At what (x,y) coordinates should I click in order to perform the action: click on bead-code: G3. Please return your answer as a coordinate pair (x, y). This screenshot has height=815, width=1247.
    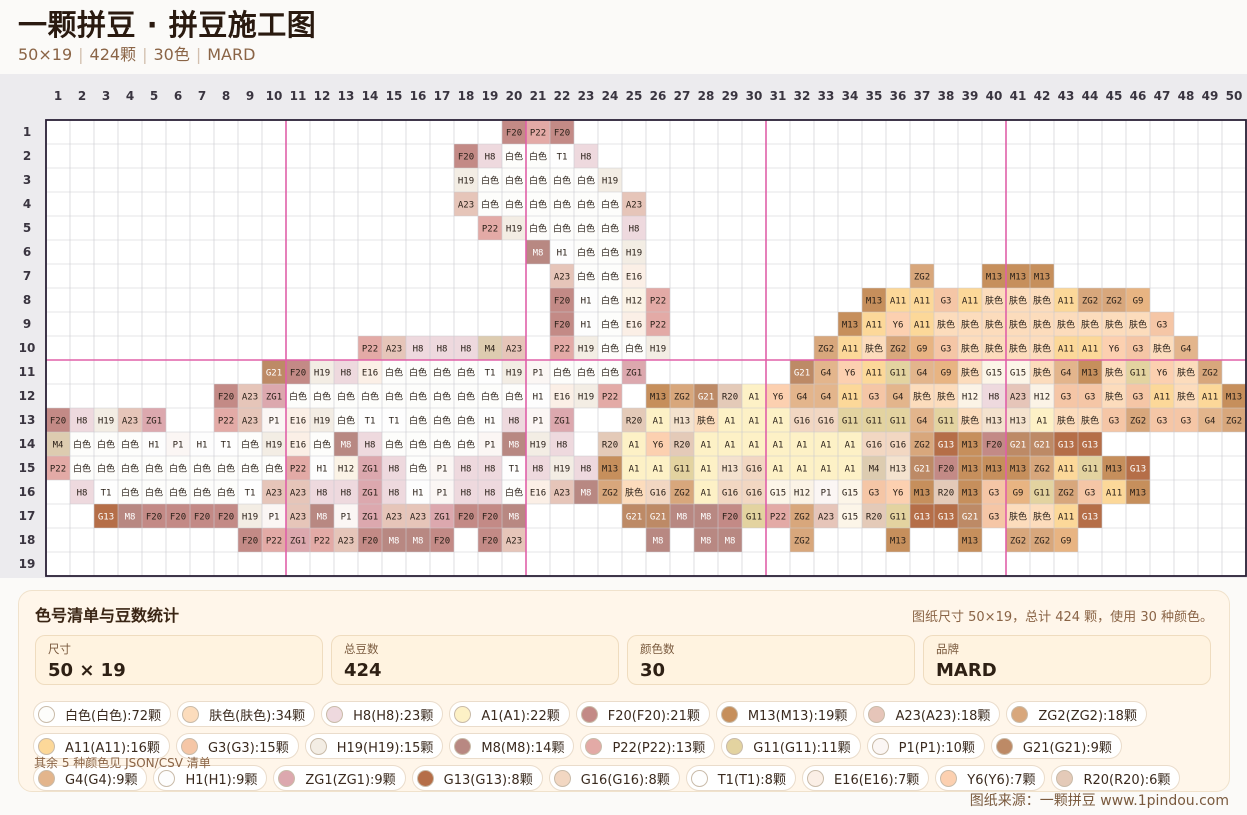
    Looking at the image, I should click on (946, 302).